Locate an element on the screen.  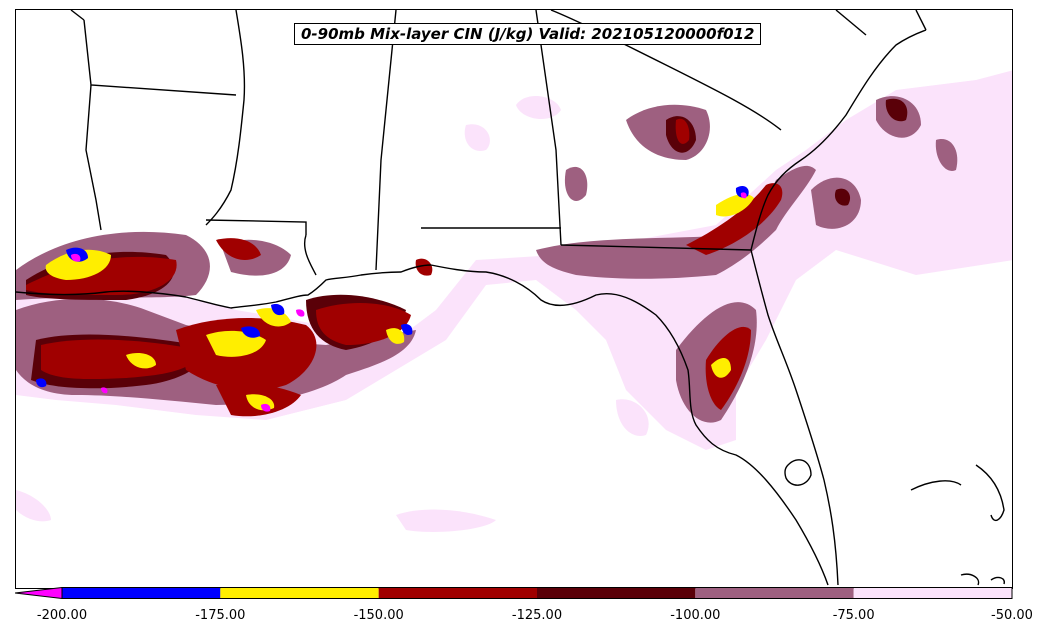
tick-label: -150.00 is located at coordinates (378, 615).